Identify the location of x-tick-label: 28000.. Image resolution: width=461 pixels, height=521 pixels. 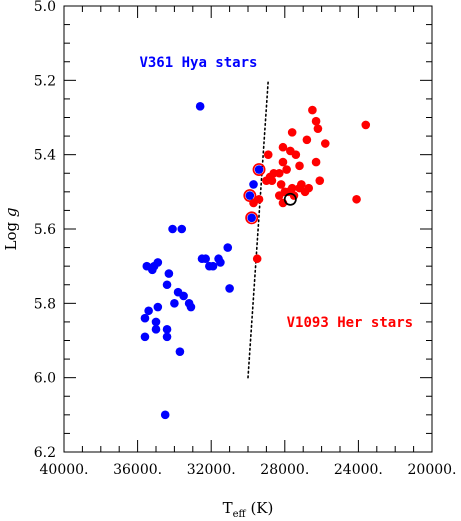
(284, 470).